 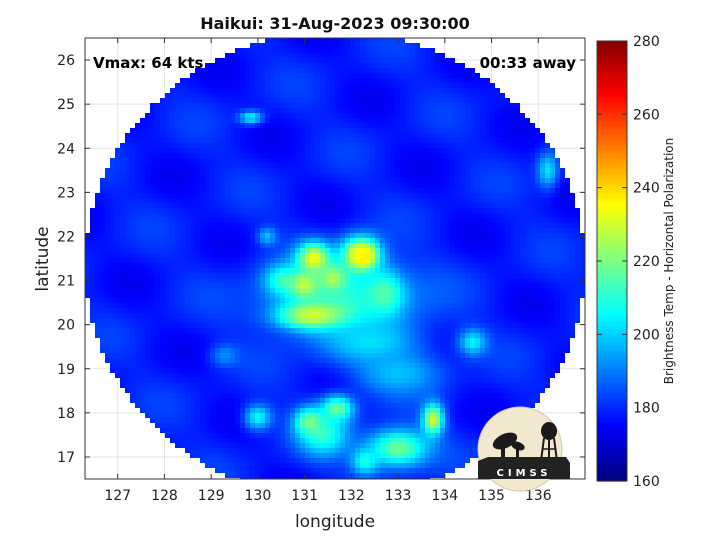 I want to click on x-tick-label: 129, so click(x=211, y=496).